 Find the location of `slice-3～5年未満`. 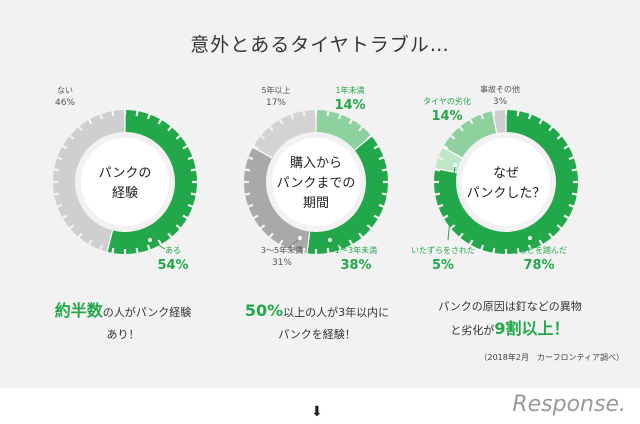

slice-3～5年未満 is located at coordinates (277, 200).